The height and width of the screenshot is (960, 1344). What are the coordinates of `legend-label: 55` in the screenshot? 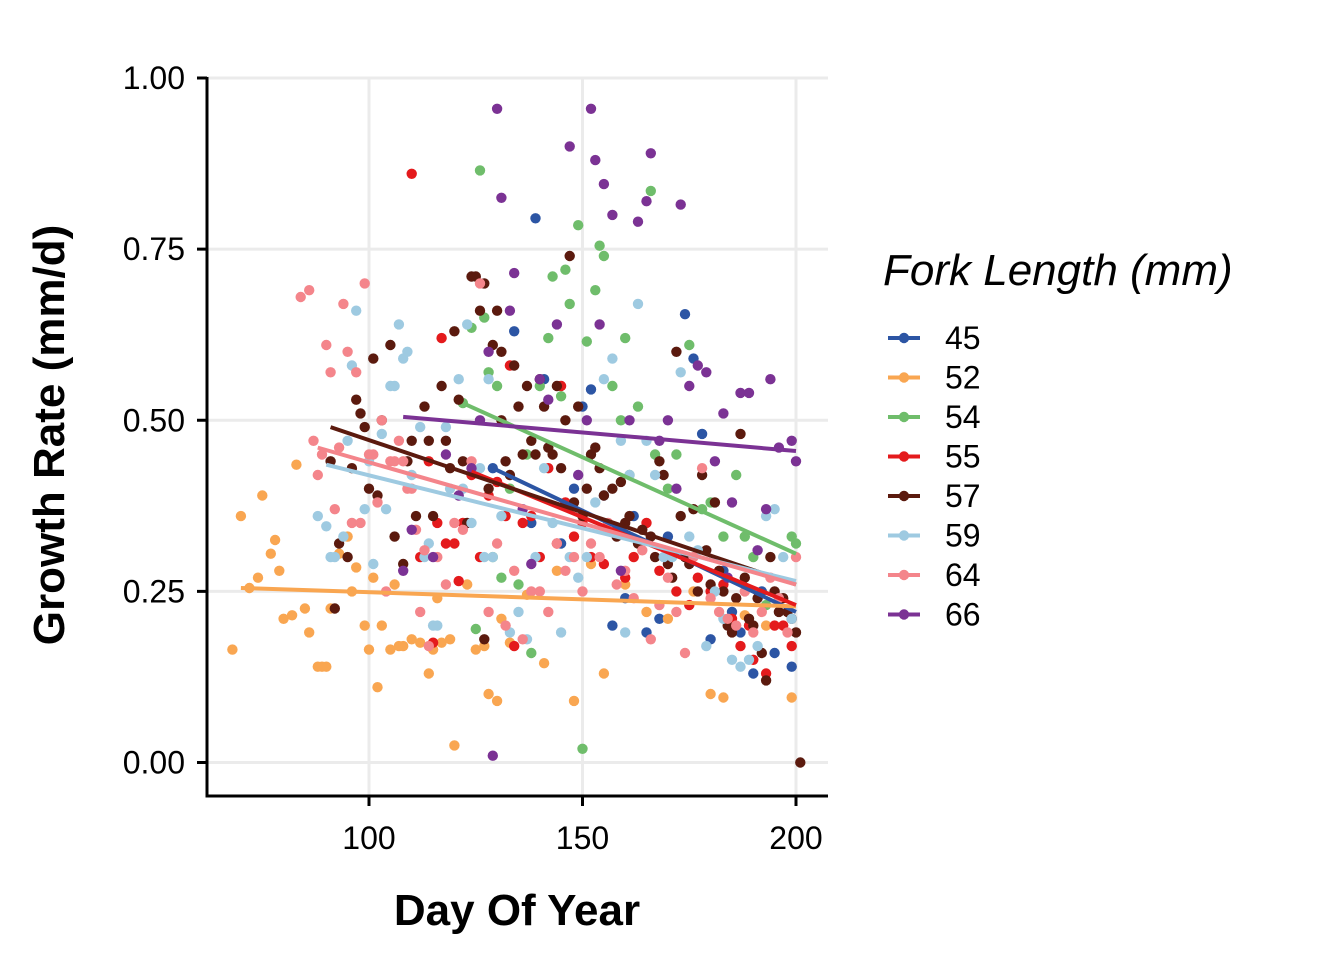 It's located at (963, 457).